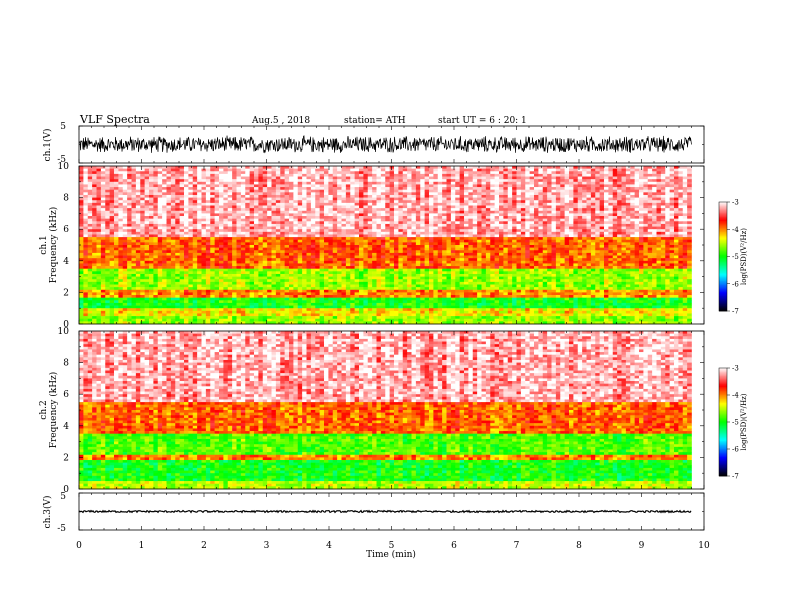 This screenshot has height=612, width=792. Describe the element at coordinates (204, 546) in the screenshot. I see `time-tick-label: 2` at that location.